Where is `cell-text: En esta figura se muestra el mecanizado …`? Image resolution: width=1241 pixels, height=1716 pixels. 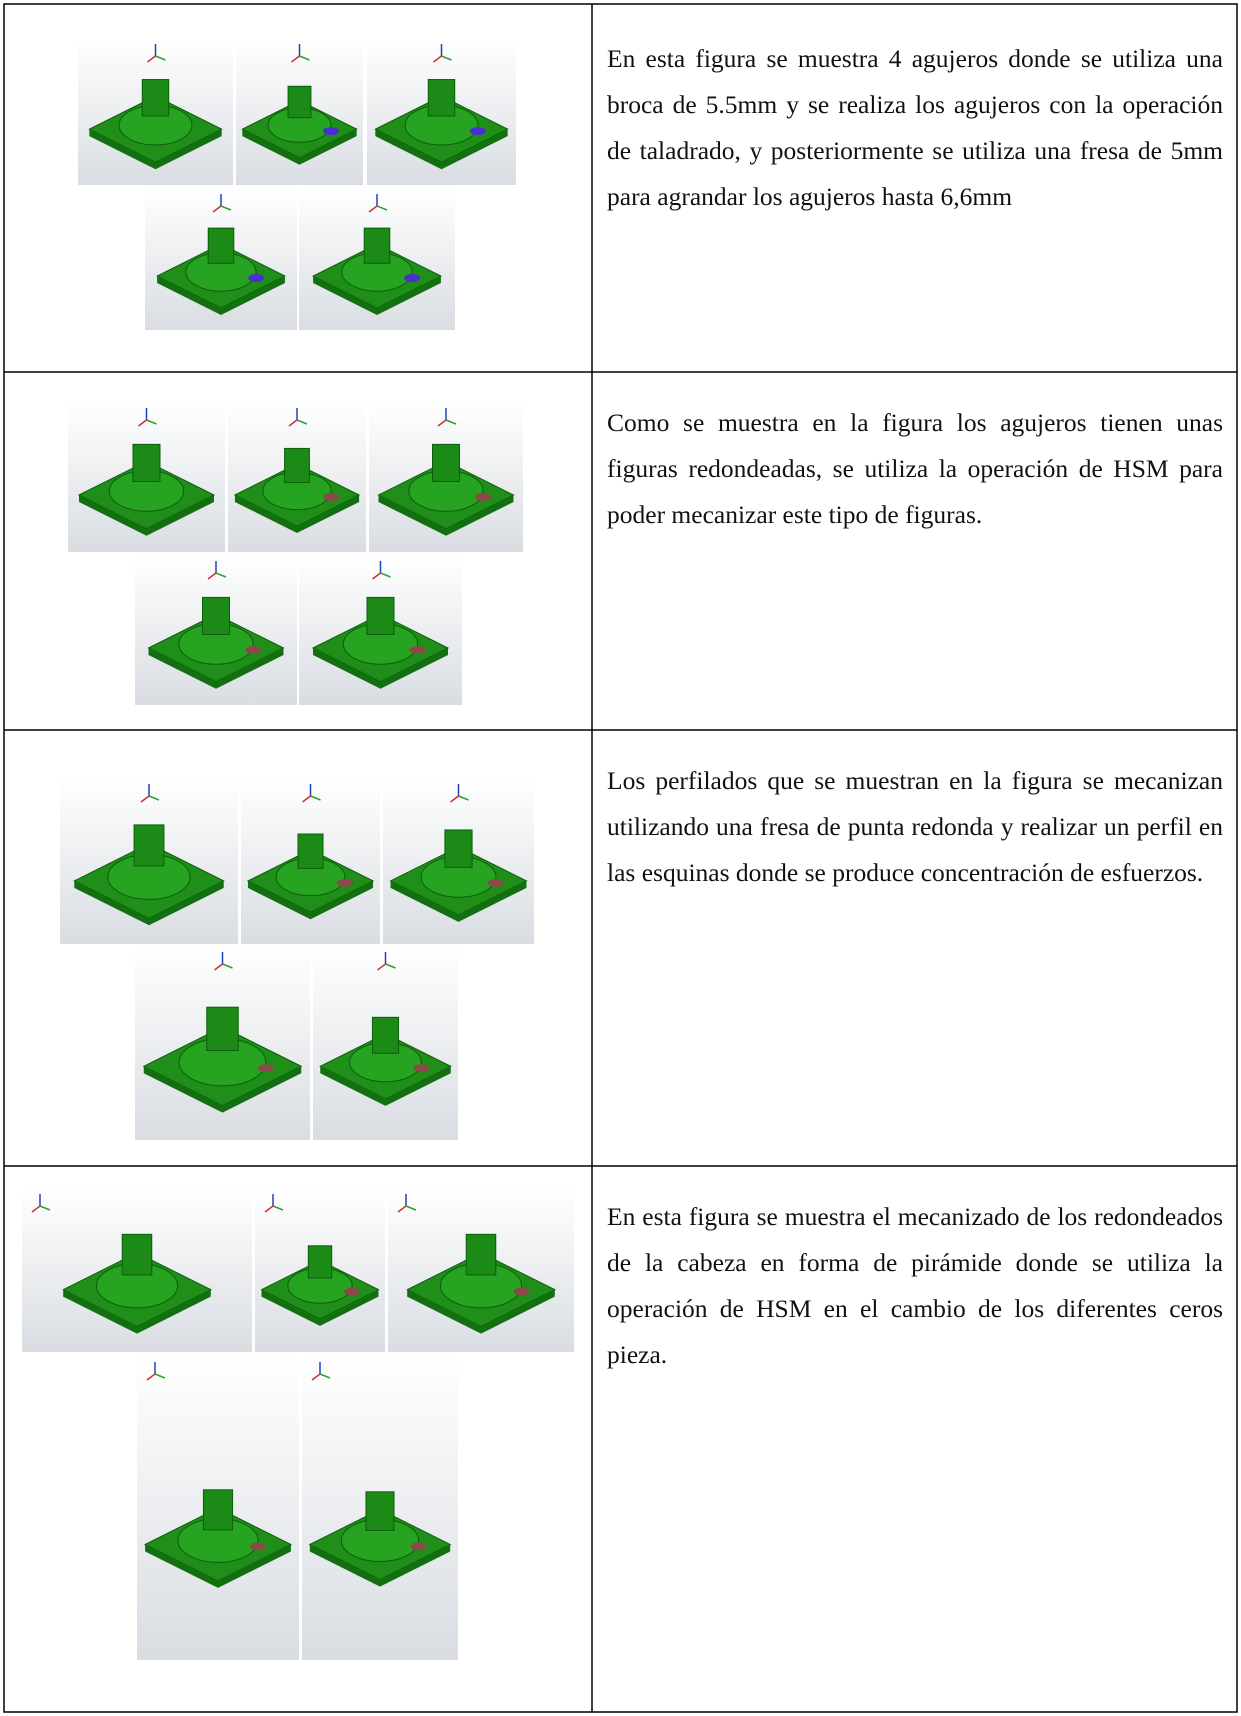
cell-text: En esta figura se muestra el mecanizado … is located at coordinates (915, 1285).